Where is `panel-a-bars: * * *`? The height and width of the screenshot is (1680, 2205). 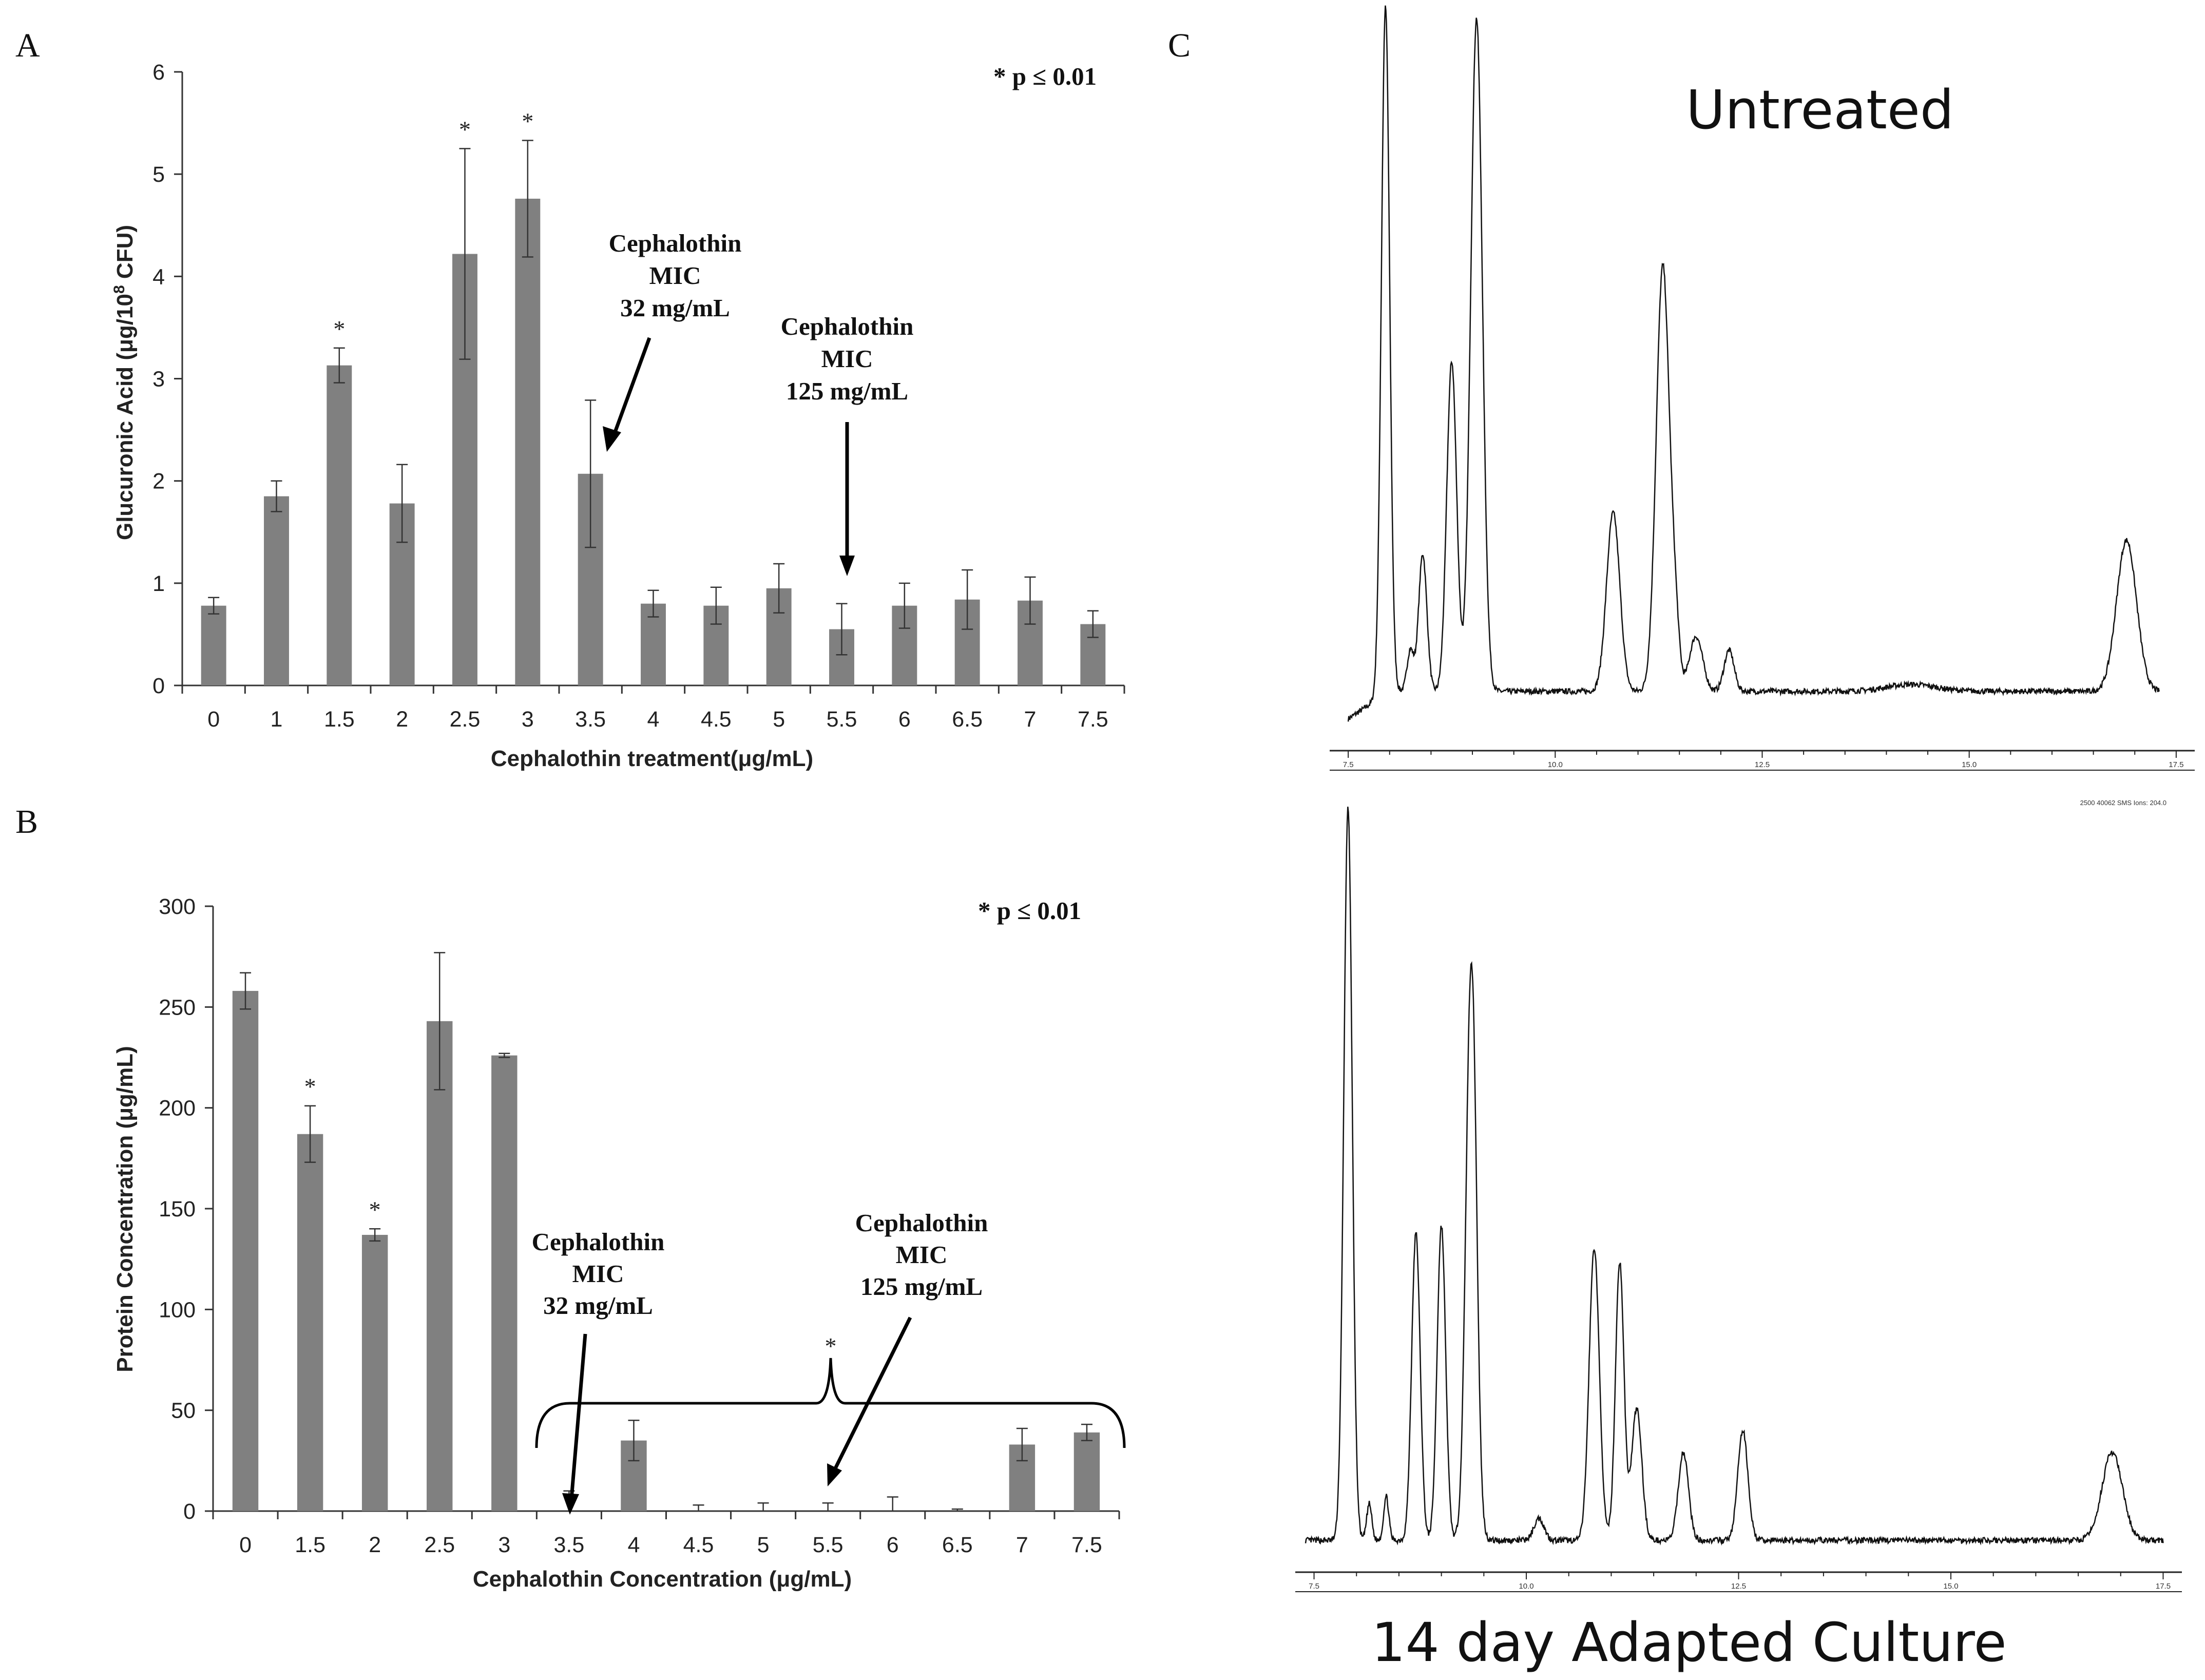
panel-a-bars: * * * is located at coordinates (654, 396).